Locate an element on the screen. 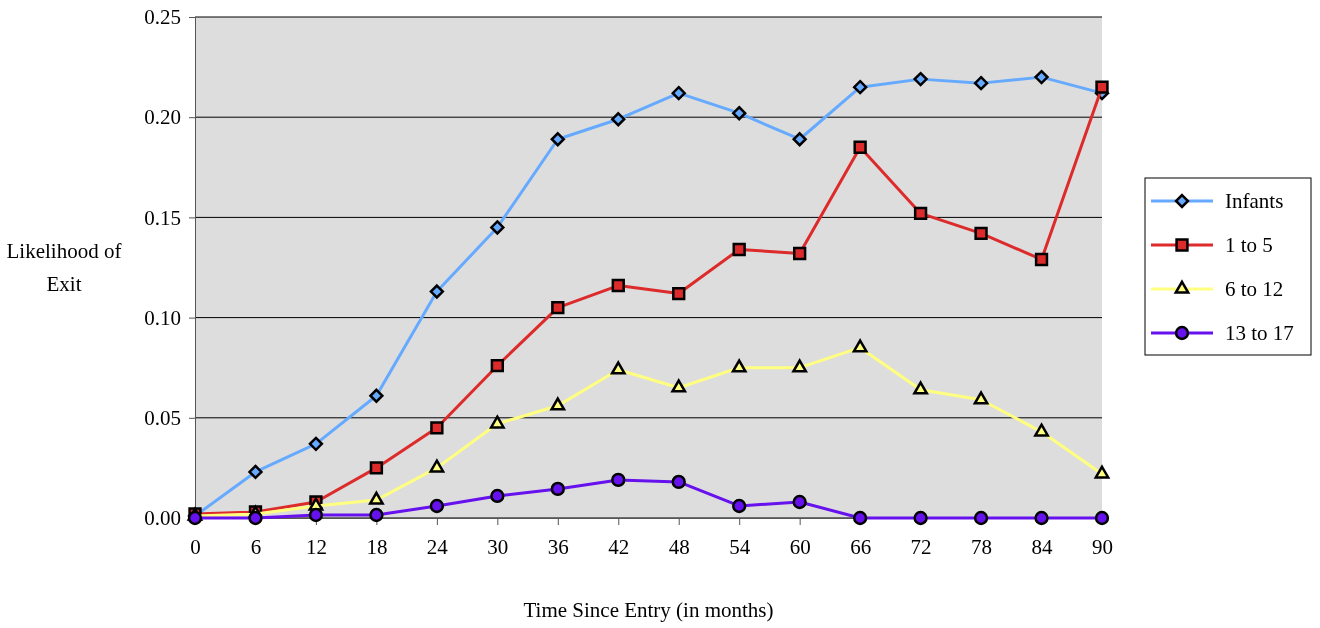  x-tick-label: 72 is located at coordinates (921, 546).